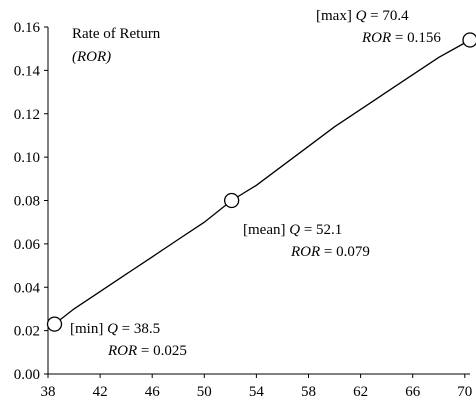 The image size is (476, 409). What do you see at coordinates (139, 329) in the screenshot?
I see `annotation-min-val1: = 38.5` at bounding box center [139, 329].